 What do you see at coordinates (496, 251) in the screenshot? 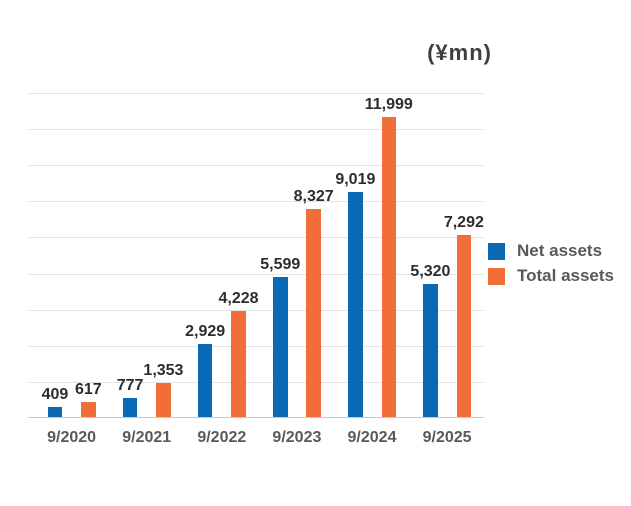
I see `legend-swatch-net-assets` at bounding box center [496, 251].